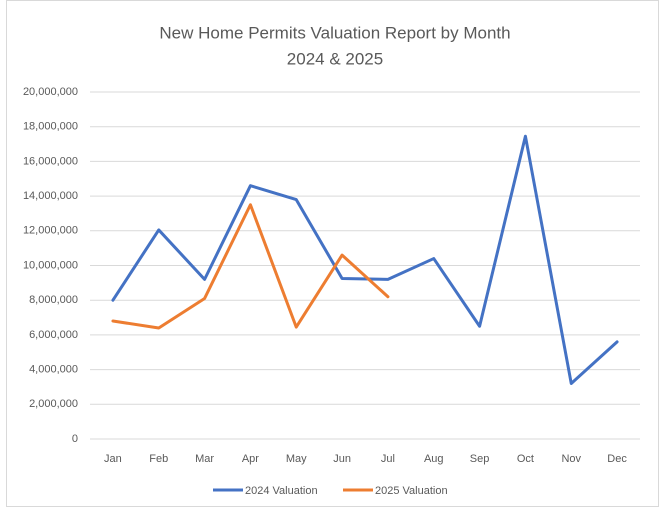 The image size is (665, 508). What do you see at coordinates (525, 459) in the screenshot?
I see `x-tick-label: Oct` at bounding box center [525, 459].